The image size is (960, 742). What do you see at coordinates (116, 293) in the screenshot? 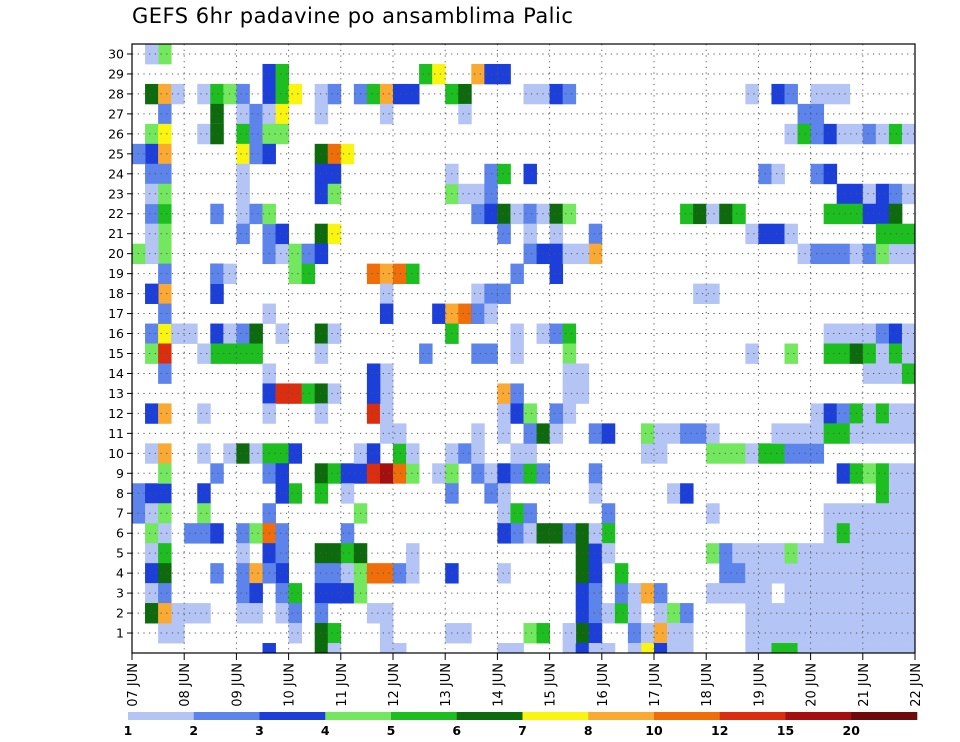
I see `y-tick-label: 18` at bounding box center [116, 293].